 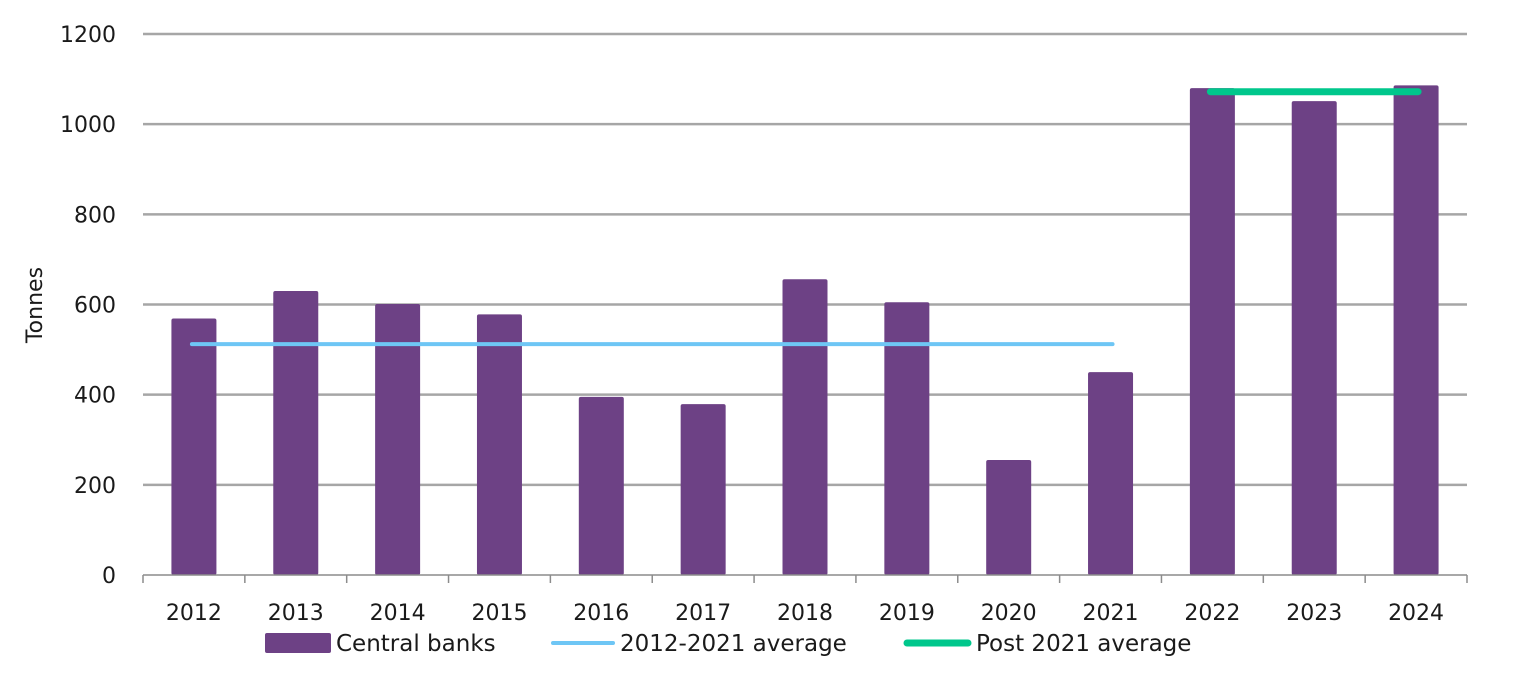 What do you see at coordinates (194, 446) in the screenshot?
I see `bar-2012` at bounding box center [194, 446].